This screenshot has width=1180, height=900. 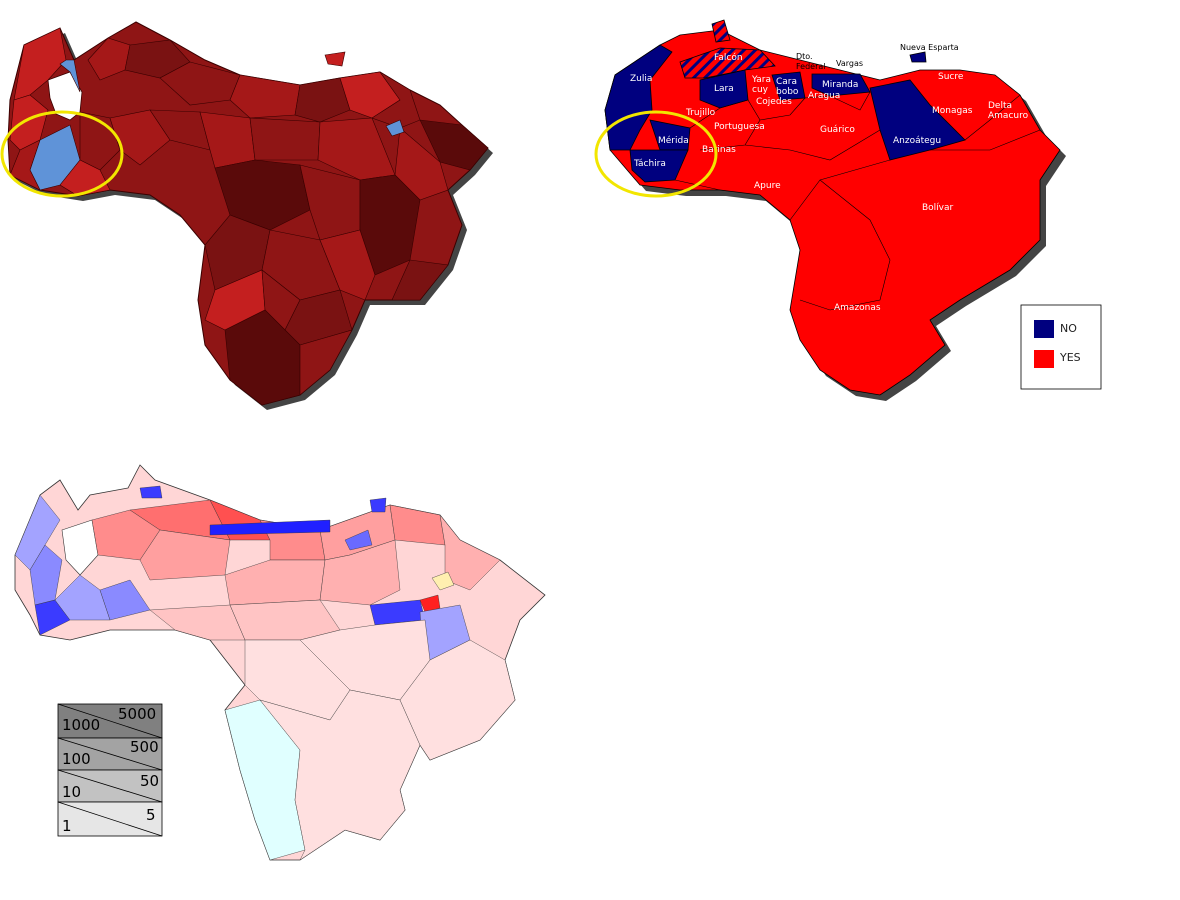 I want to click on scale-row-1-high: 5000, so click(x=137, y=714).